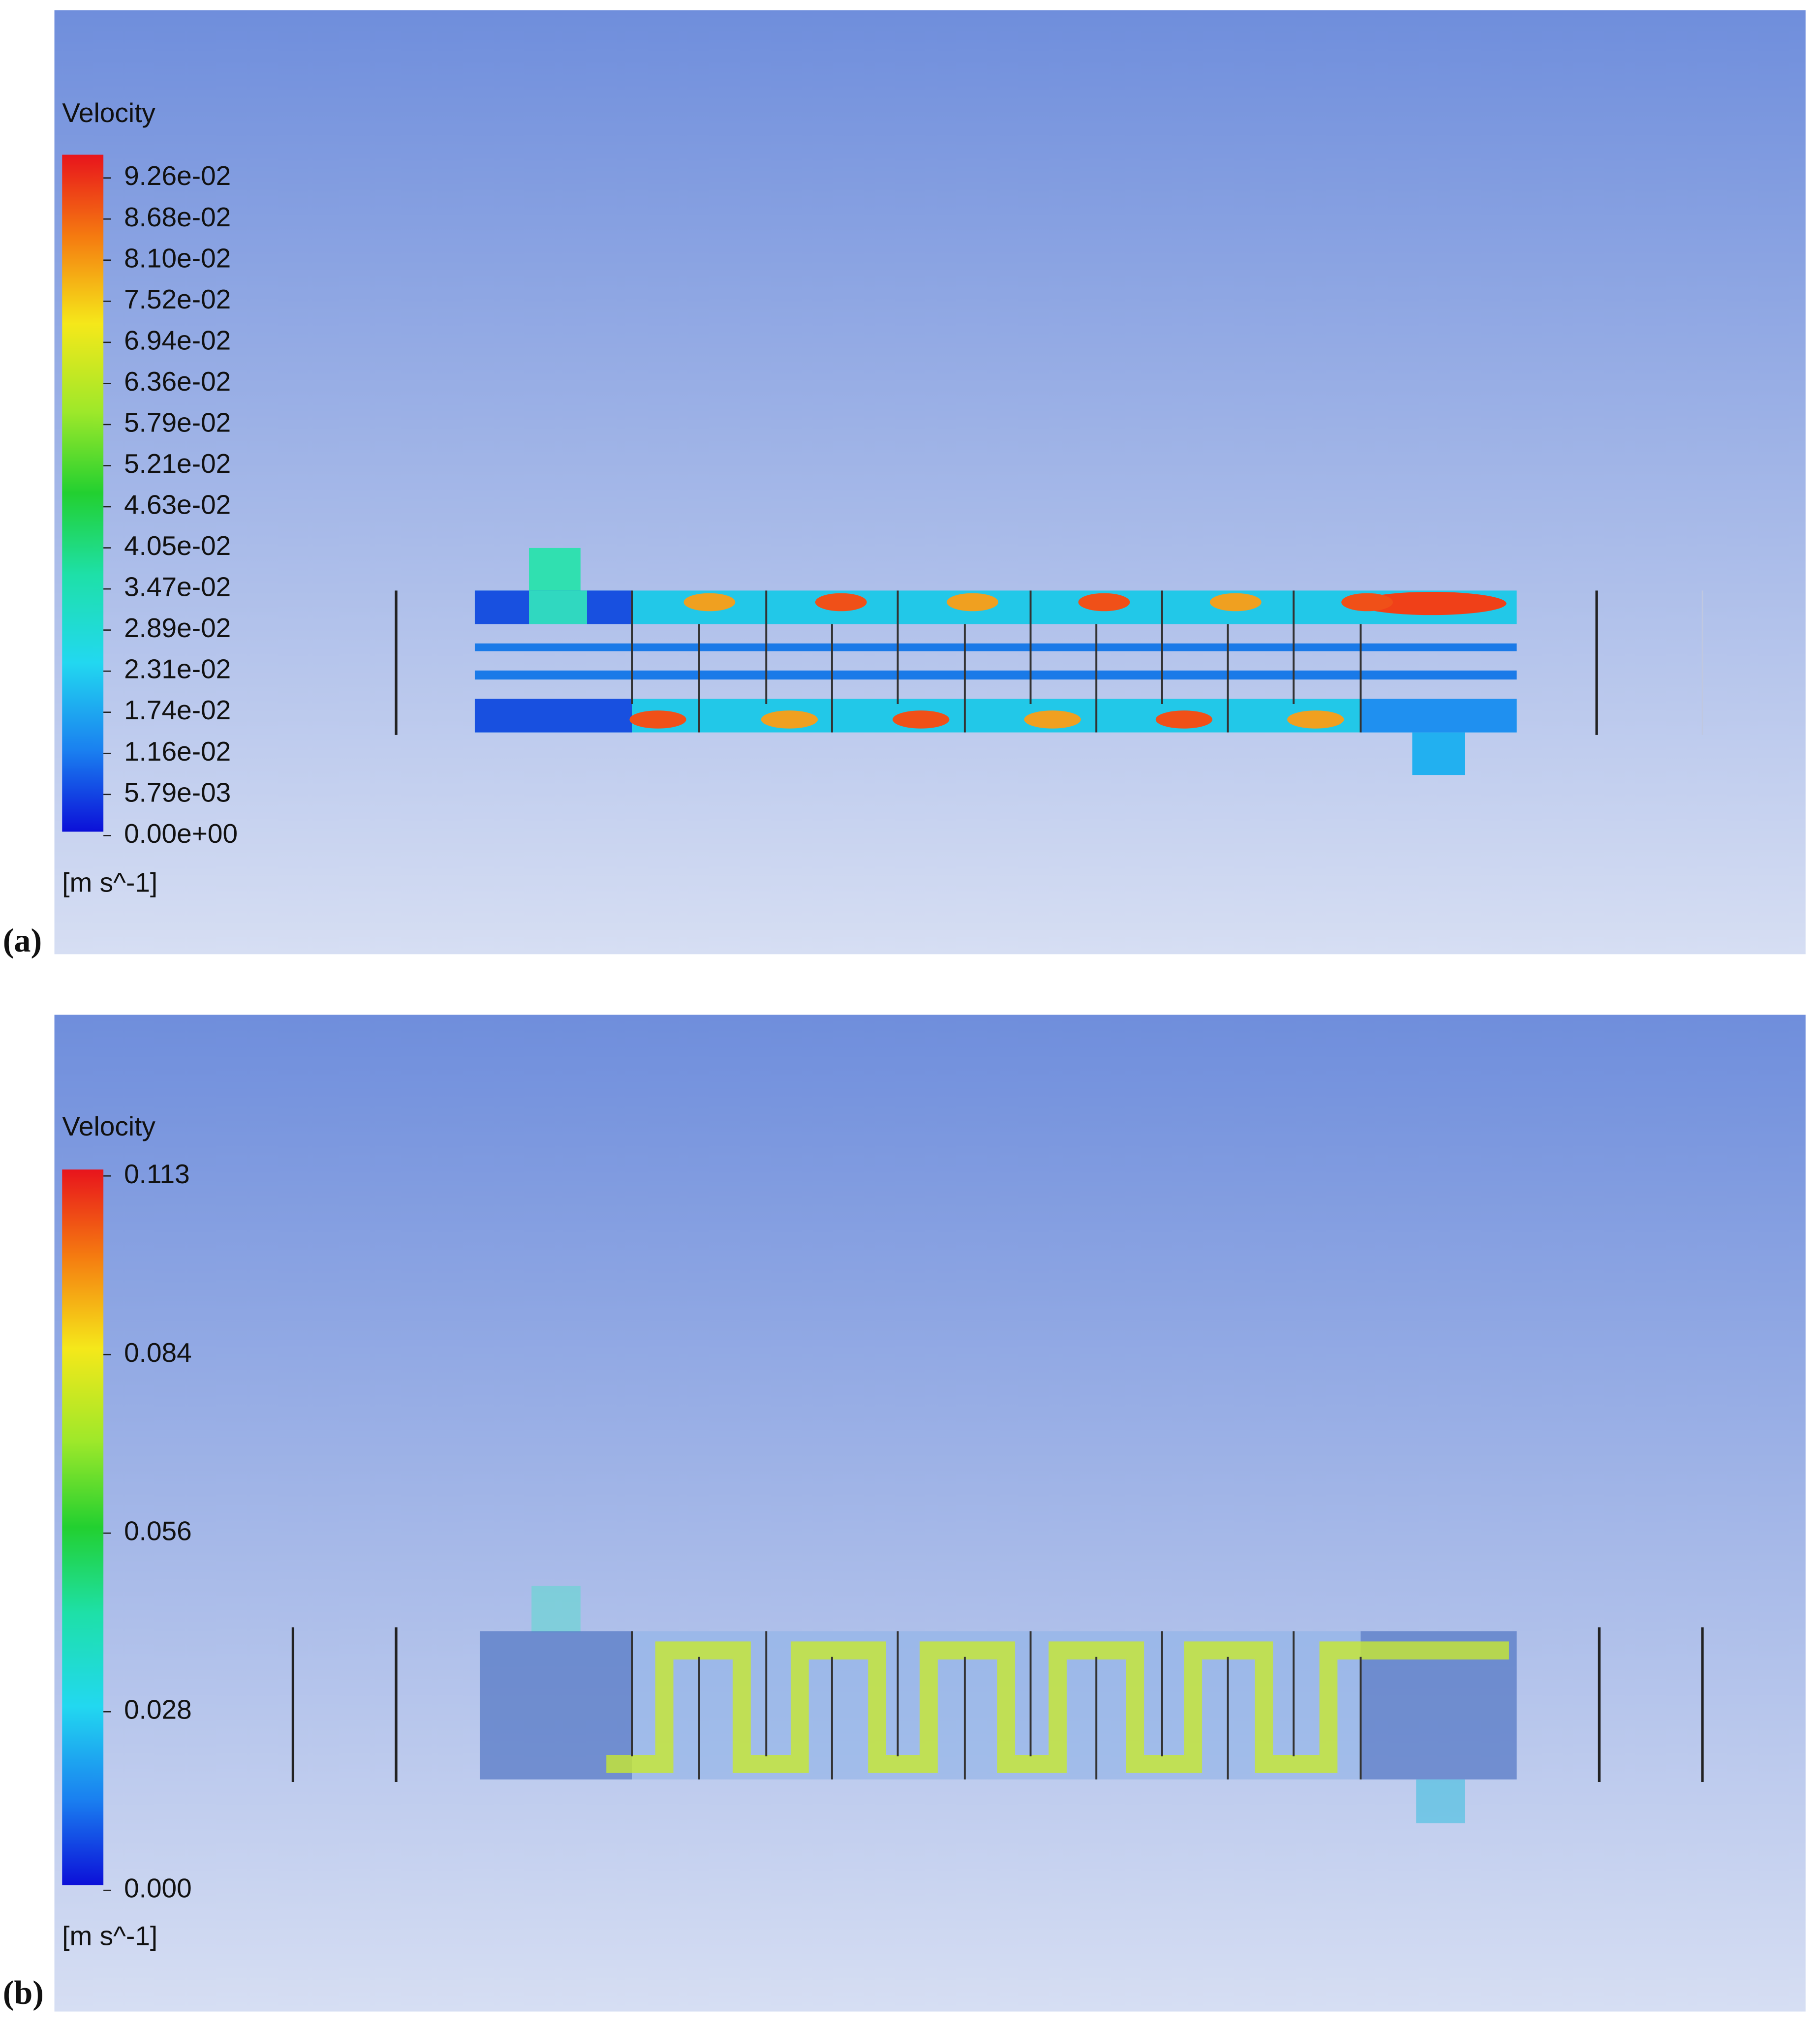  I want to click on inlet-jet, so click(558, 607).